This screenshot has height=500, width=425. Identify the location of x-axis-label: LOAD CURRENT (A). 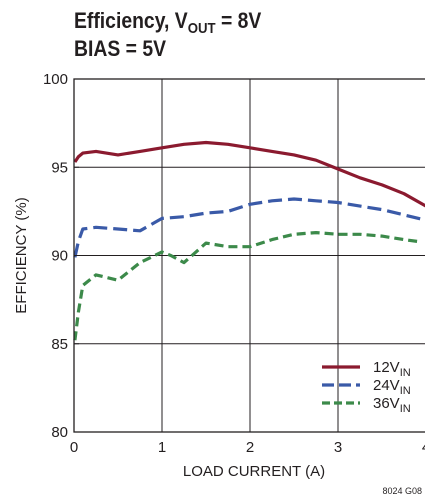
(254, 471).